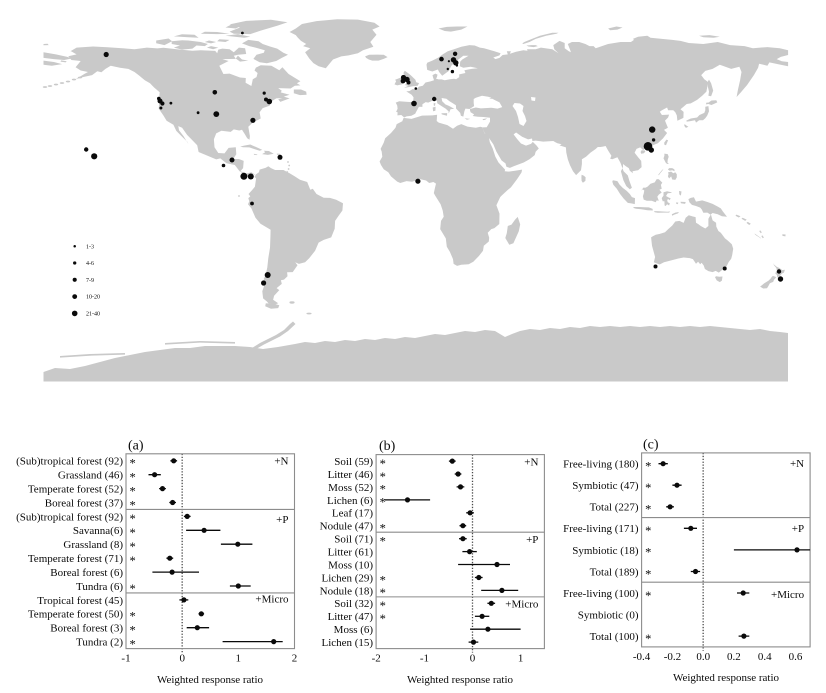  I want to click on svg-text: 21-40, so click(93, 315).